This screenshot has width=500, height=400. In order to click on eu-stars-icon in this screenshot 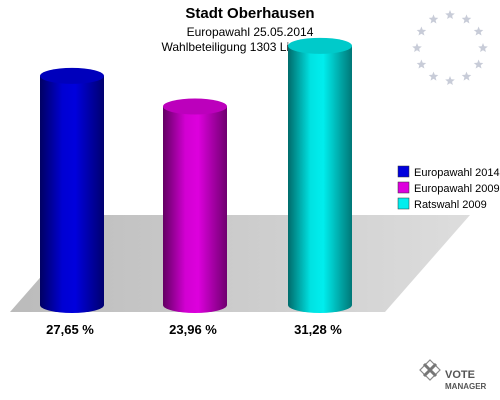, I will do `click(450, 47)`.